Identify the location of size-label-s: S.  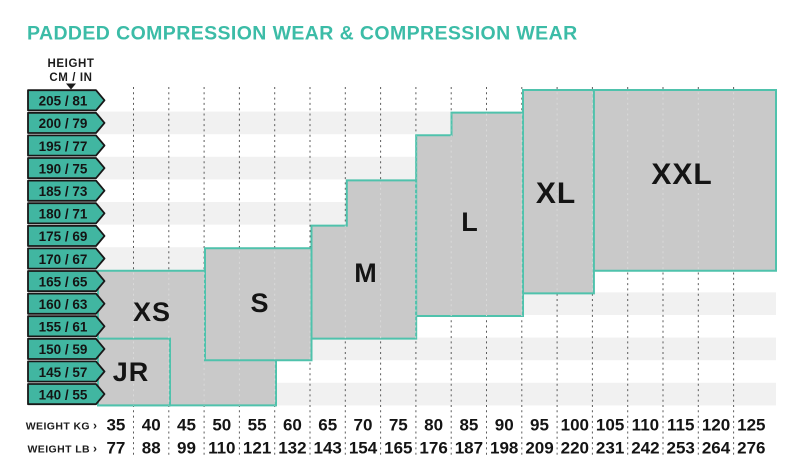
(259, 303).